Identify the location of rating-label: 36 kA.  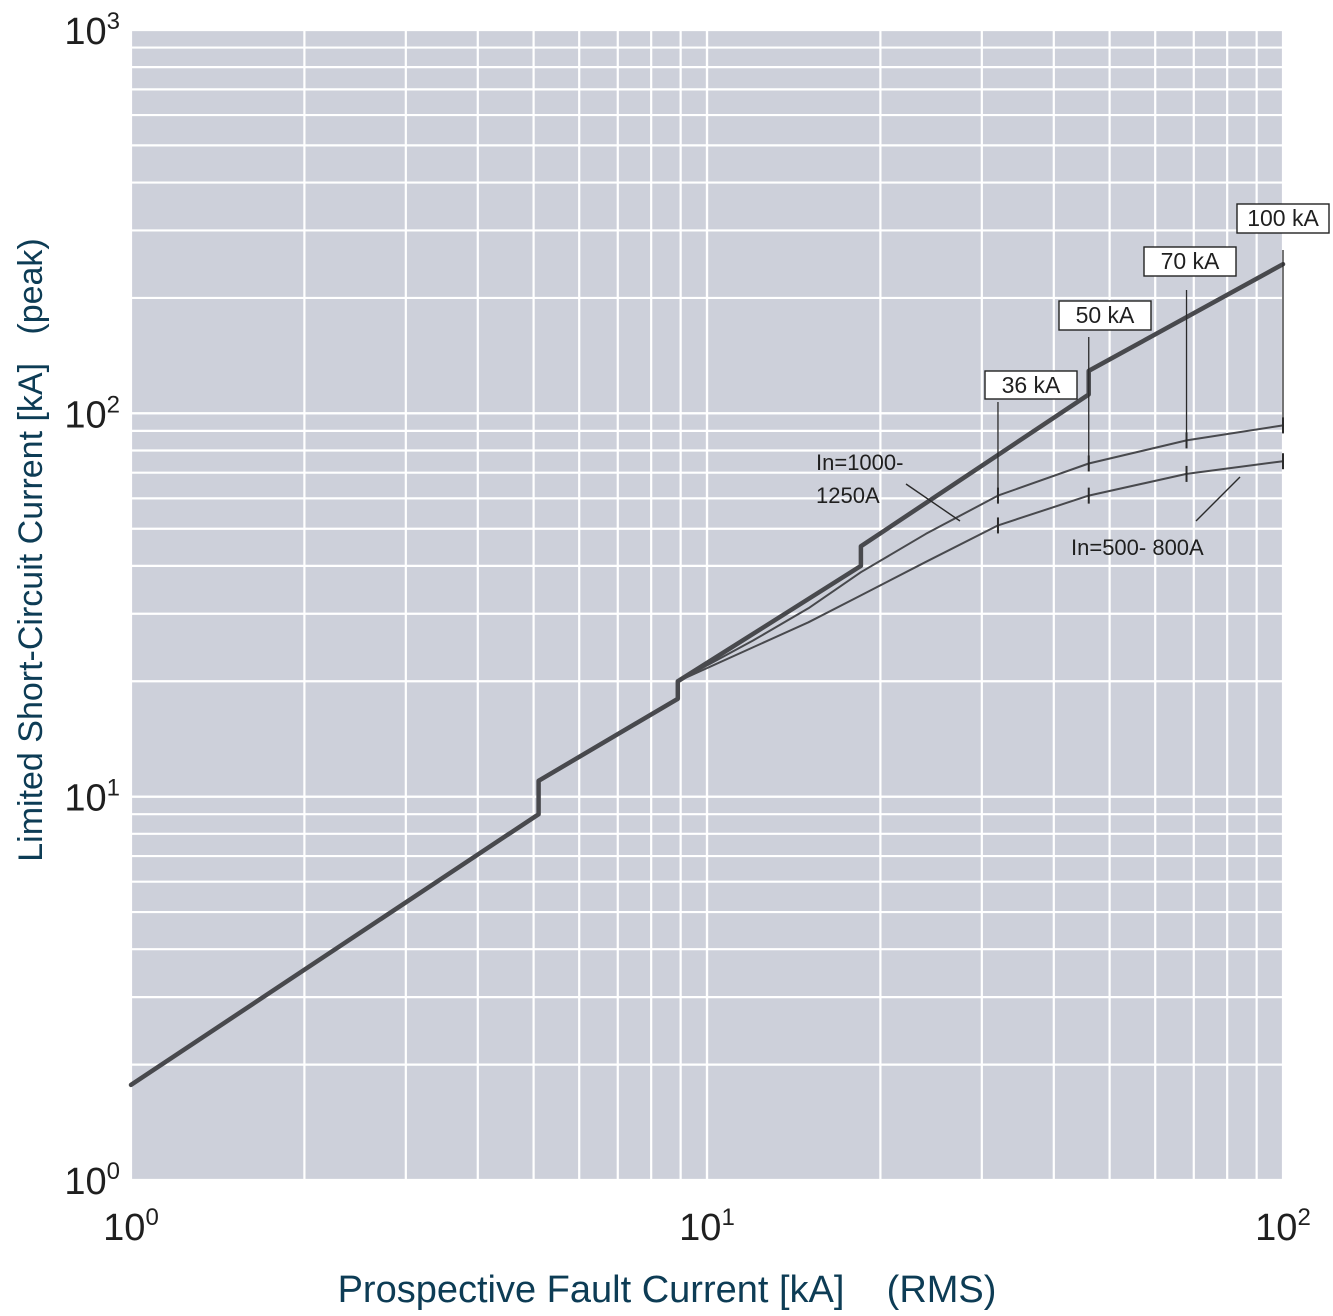
(1031, 385).